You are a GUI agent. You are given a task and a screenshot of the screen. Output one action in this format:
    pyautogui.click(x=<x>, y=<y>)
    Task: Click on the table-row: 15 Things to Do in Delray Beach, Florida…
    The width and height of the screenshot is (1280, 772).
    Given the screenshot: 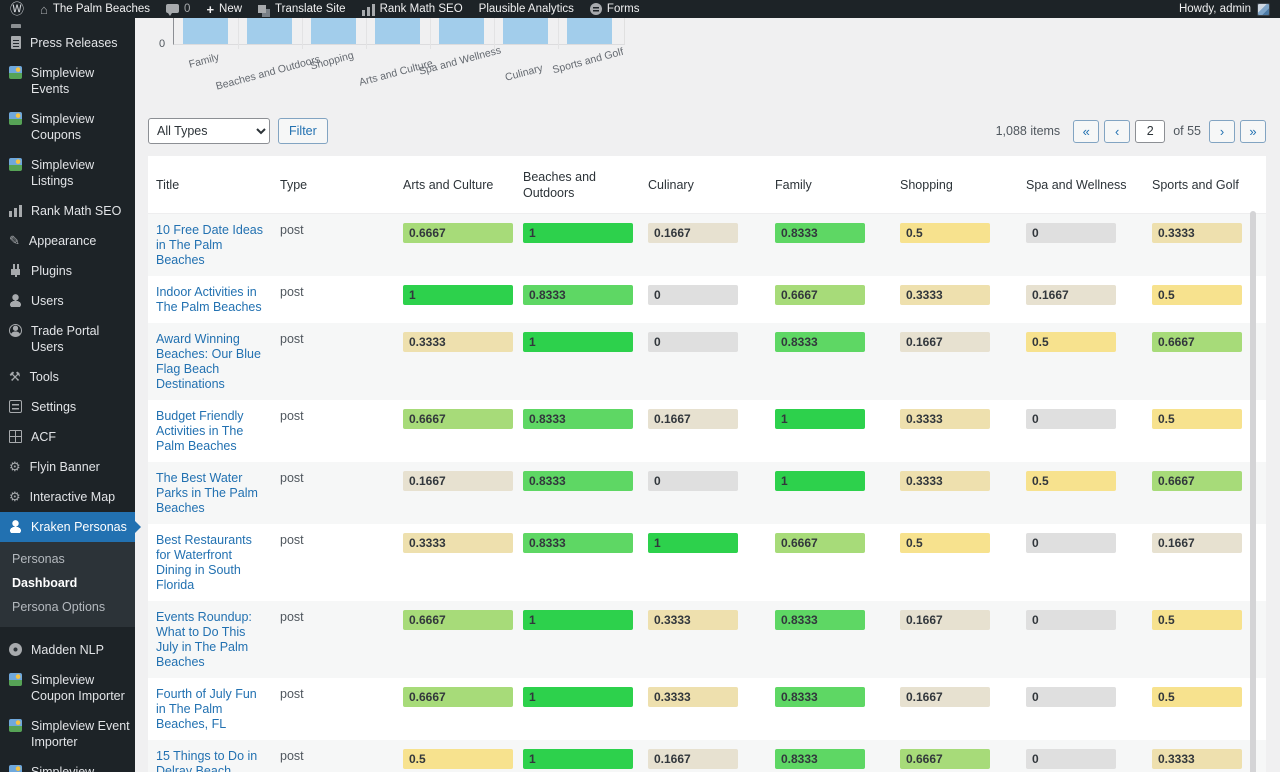 What is the action you would take?
    pyautogui.click(x=707, y=756)
    